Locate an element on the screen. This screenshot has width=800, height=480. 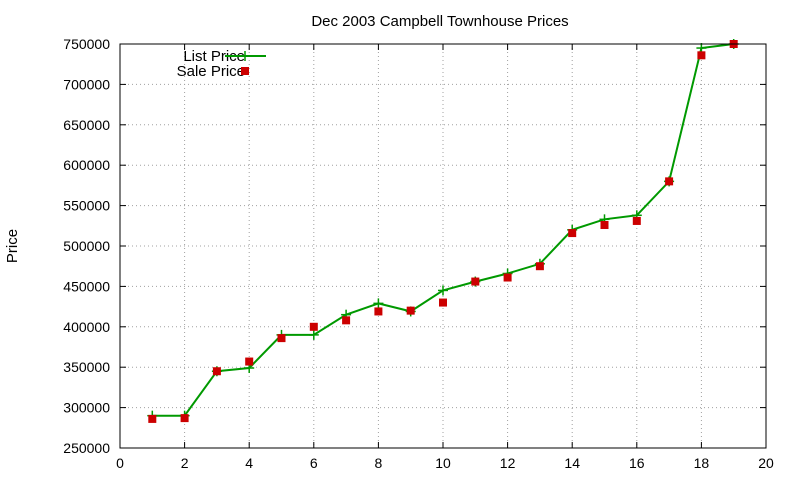
x-tick-label: 8 is located at coordinates (379, 463).